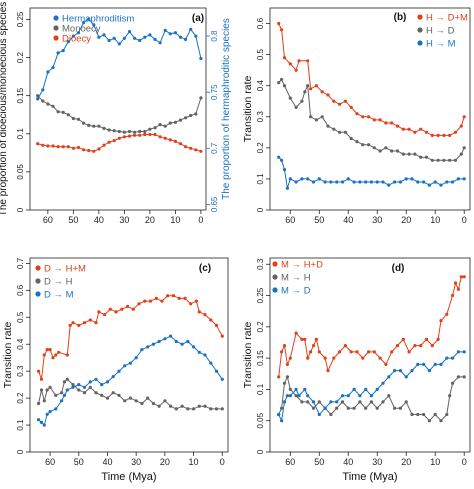 The width and height of the screenshot is (474, 489). Describe the element at coordinates (198, 18) in the screenshot. I see `panel-label: (a)` at that location.